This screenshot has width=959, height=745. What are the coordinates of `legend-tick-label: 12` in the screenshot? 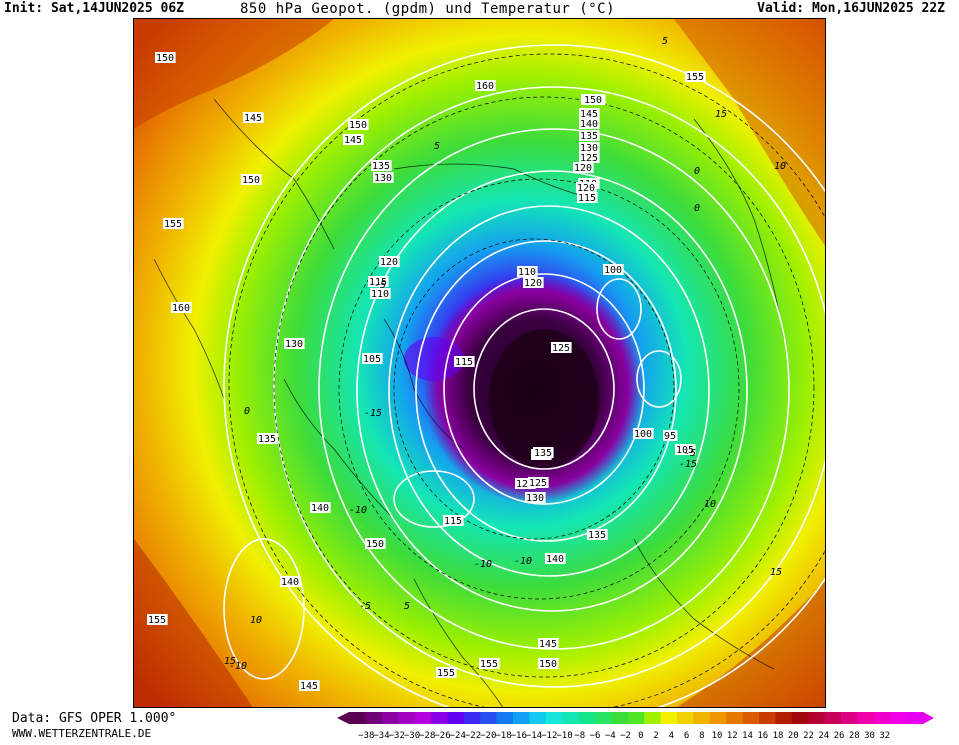 It's located at (732, 736).